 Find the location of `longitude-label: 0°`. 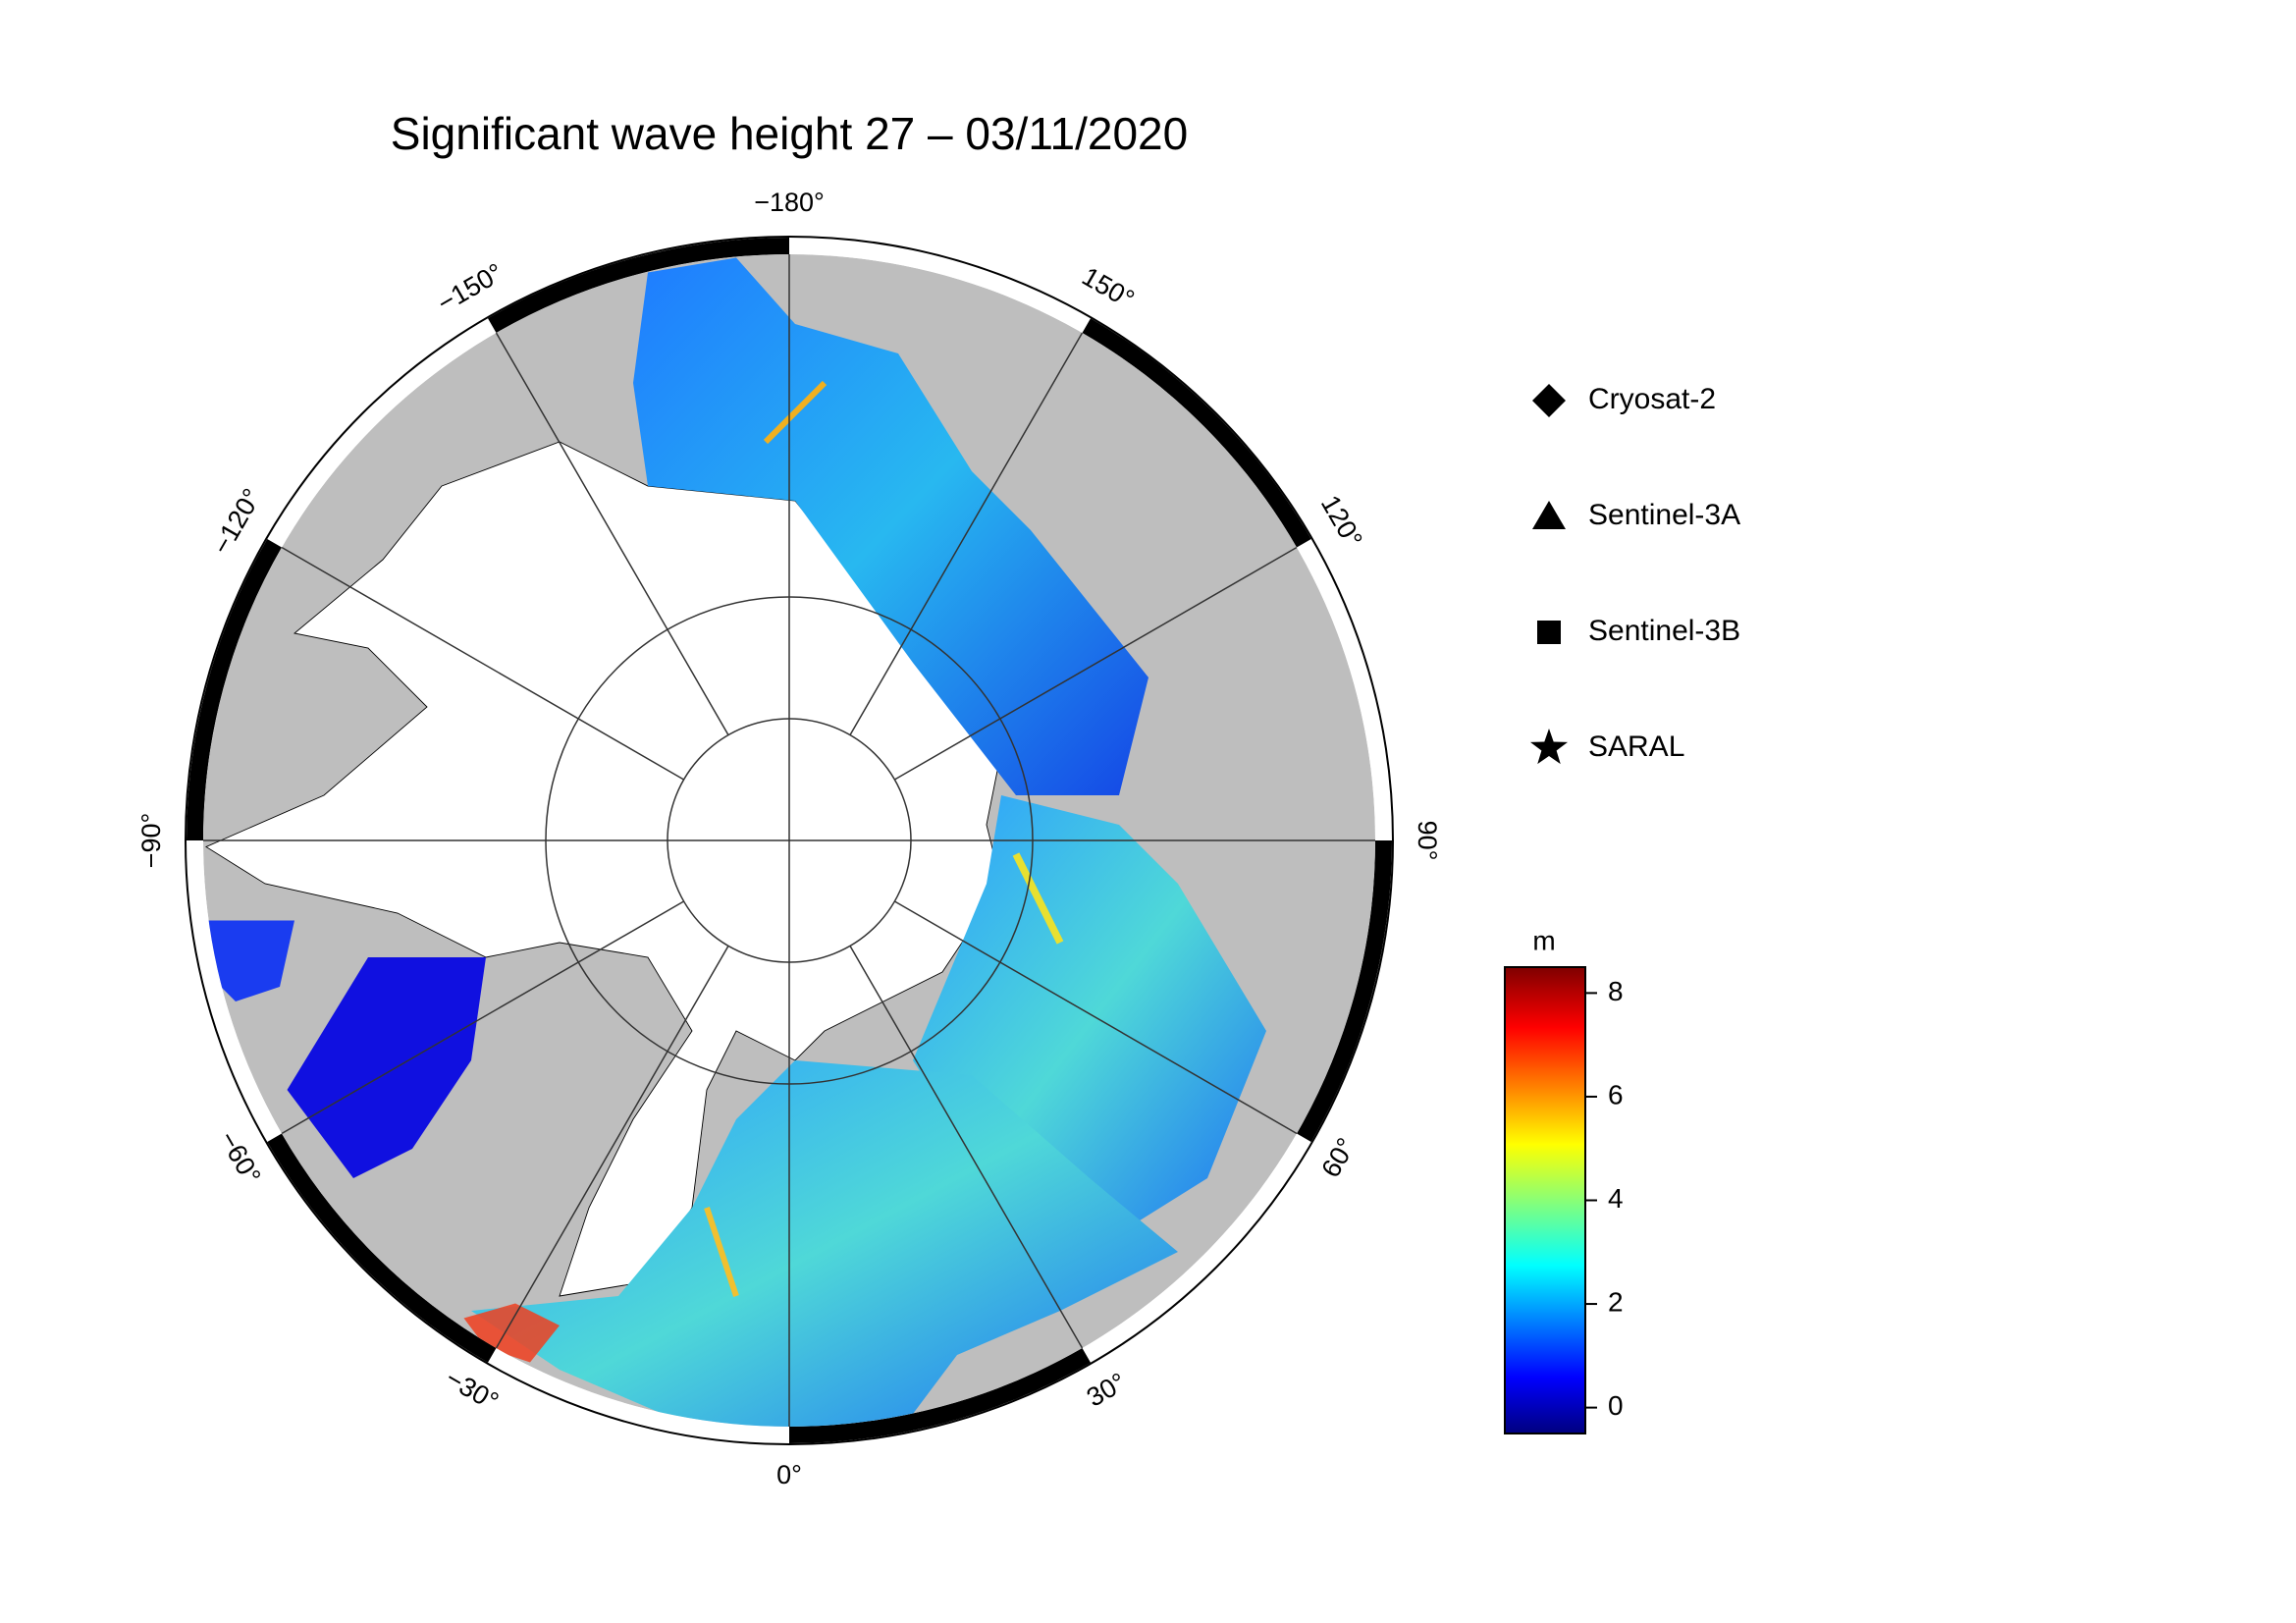

longitude-label: 0° is located at coordinates (789, 1474).